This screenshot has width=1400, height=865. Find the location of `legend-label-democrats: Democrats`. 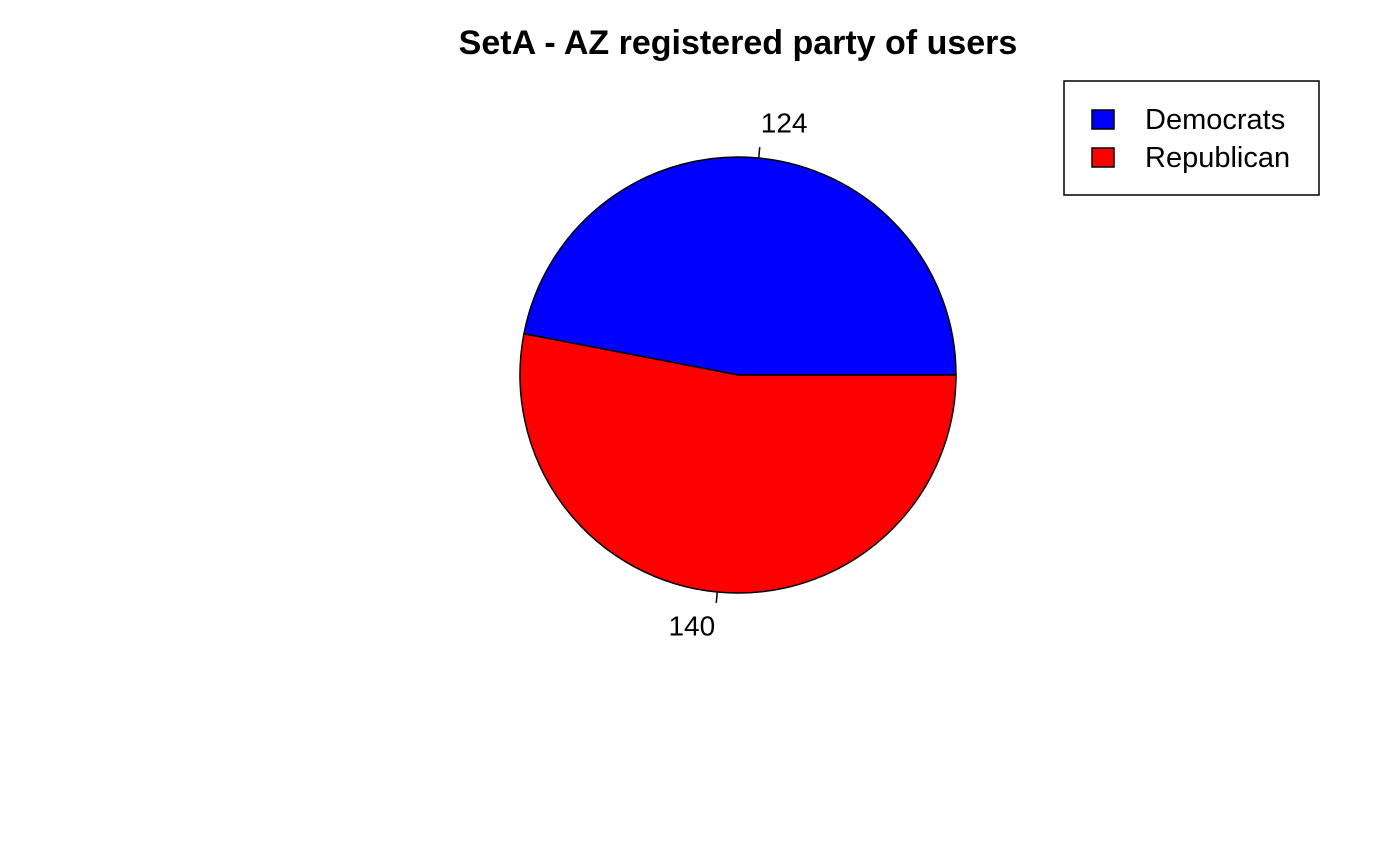

legend-label-democrats: Democrats is located at coordinates (1215, 120).